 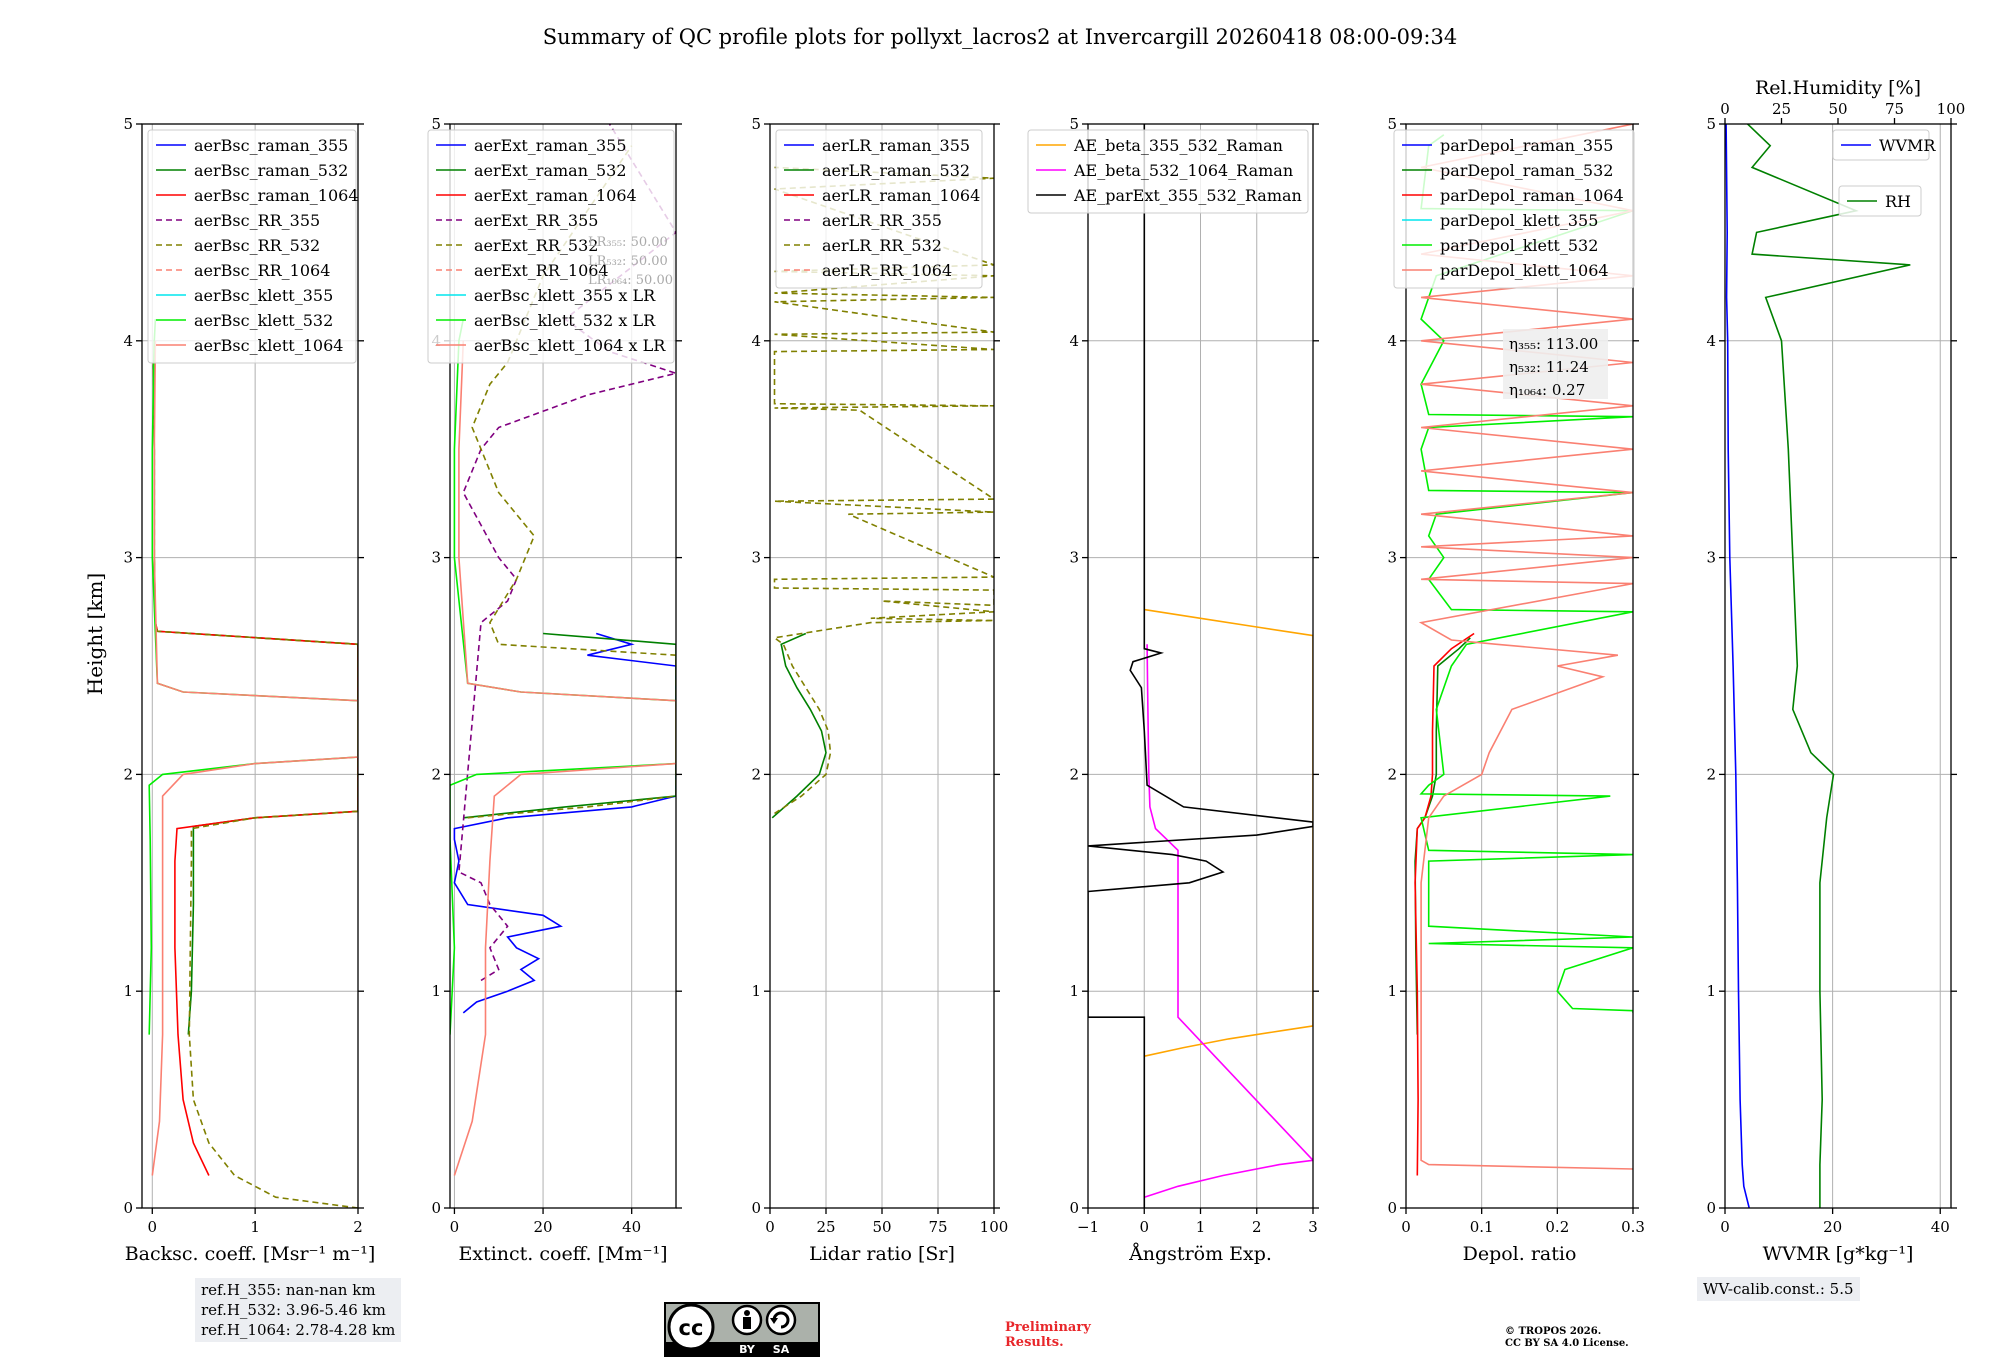 I want to click on x-axis-label: Backsc. coeff. [Msr⁻¹ m⁻¹], so click(x=250, y=1254).